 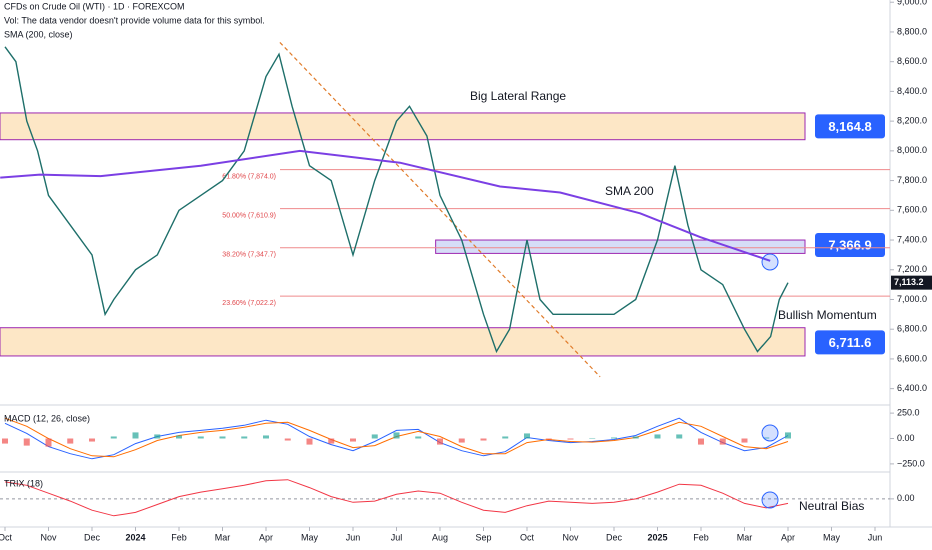 I want to click on highlight-circle, so click(x=770, y=433).